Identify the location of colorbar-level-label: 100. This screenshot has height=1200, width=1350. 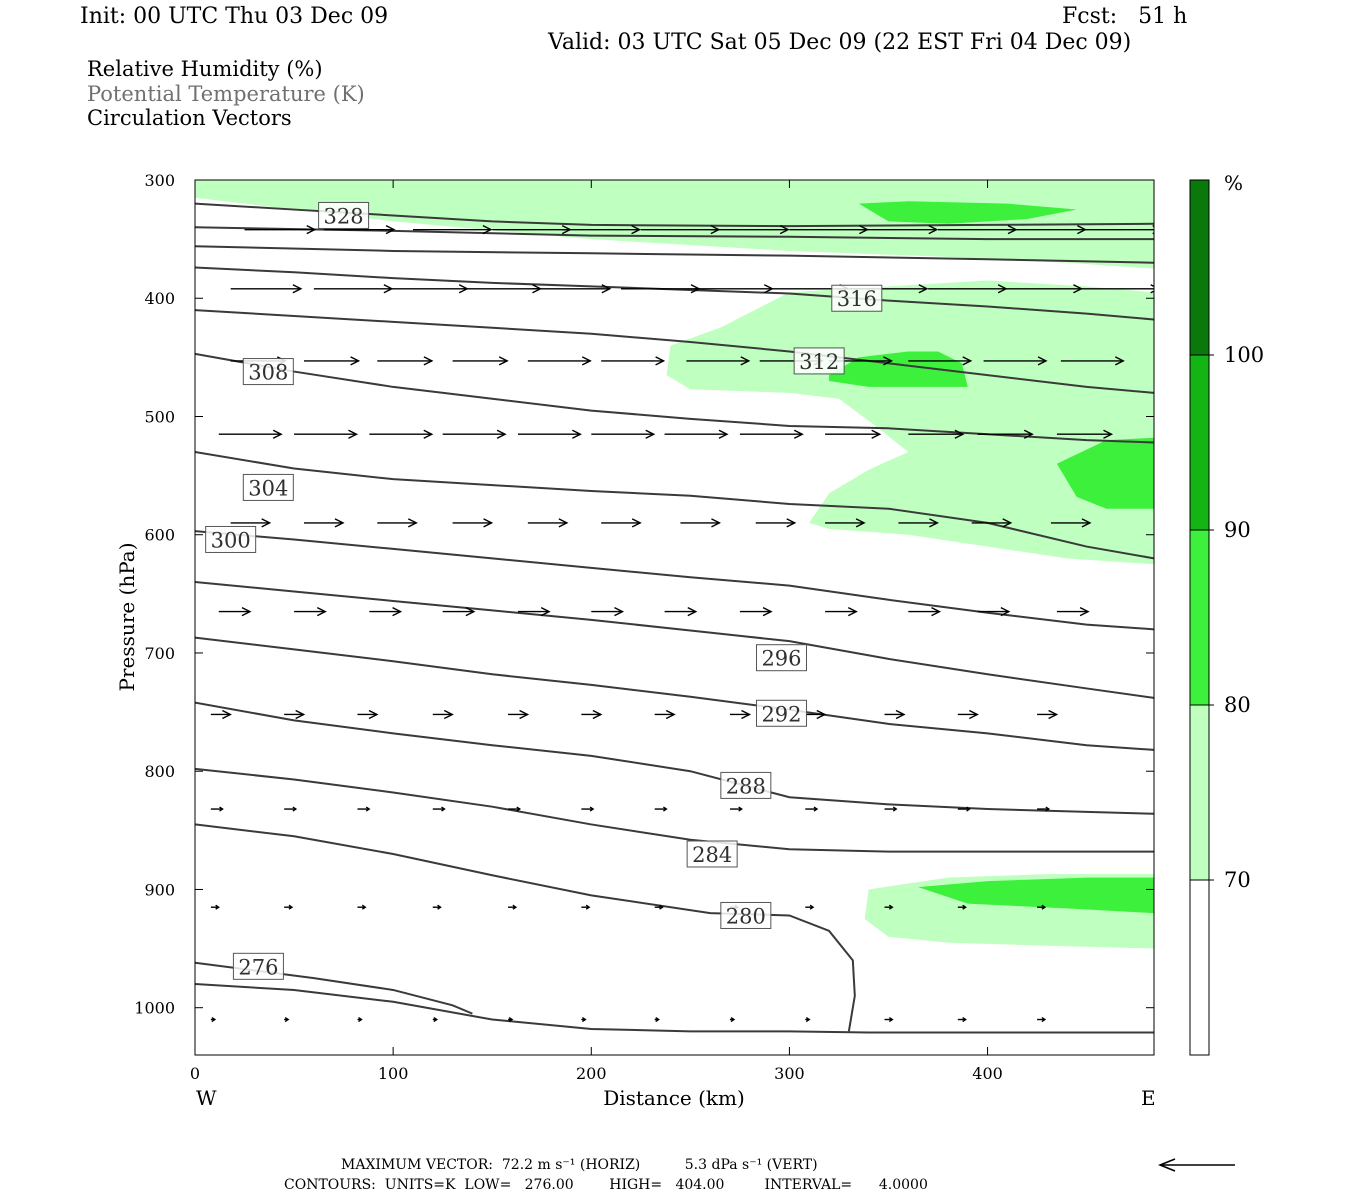
(1244, 355).